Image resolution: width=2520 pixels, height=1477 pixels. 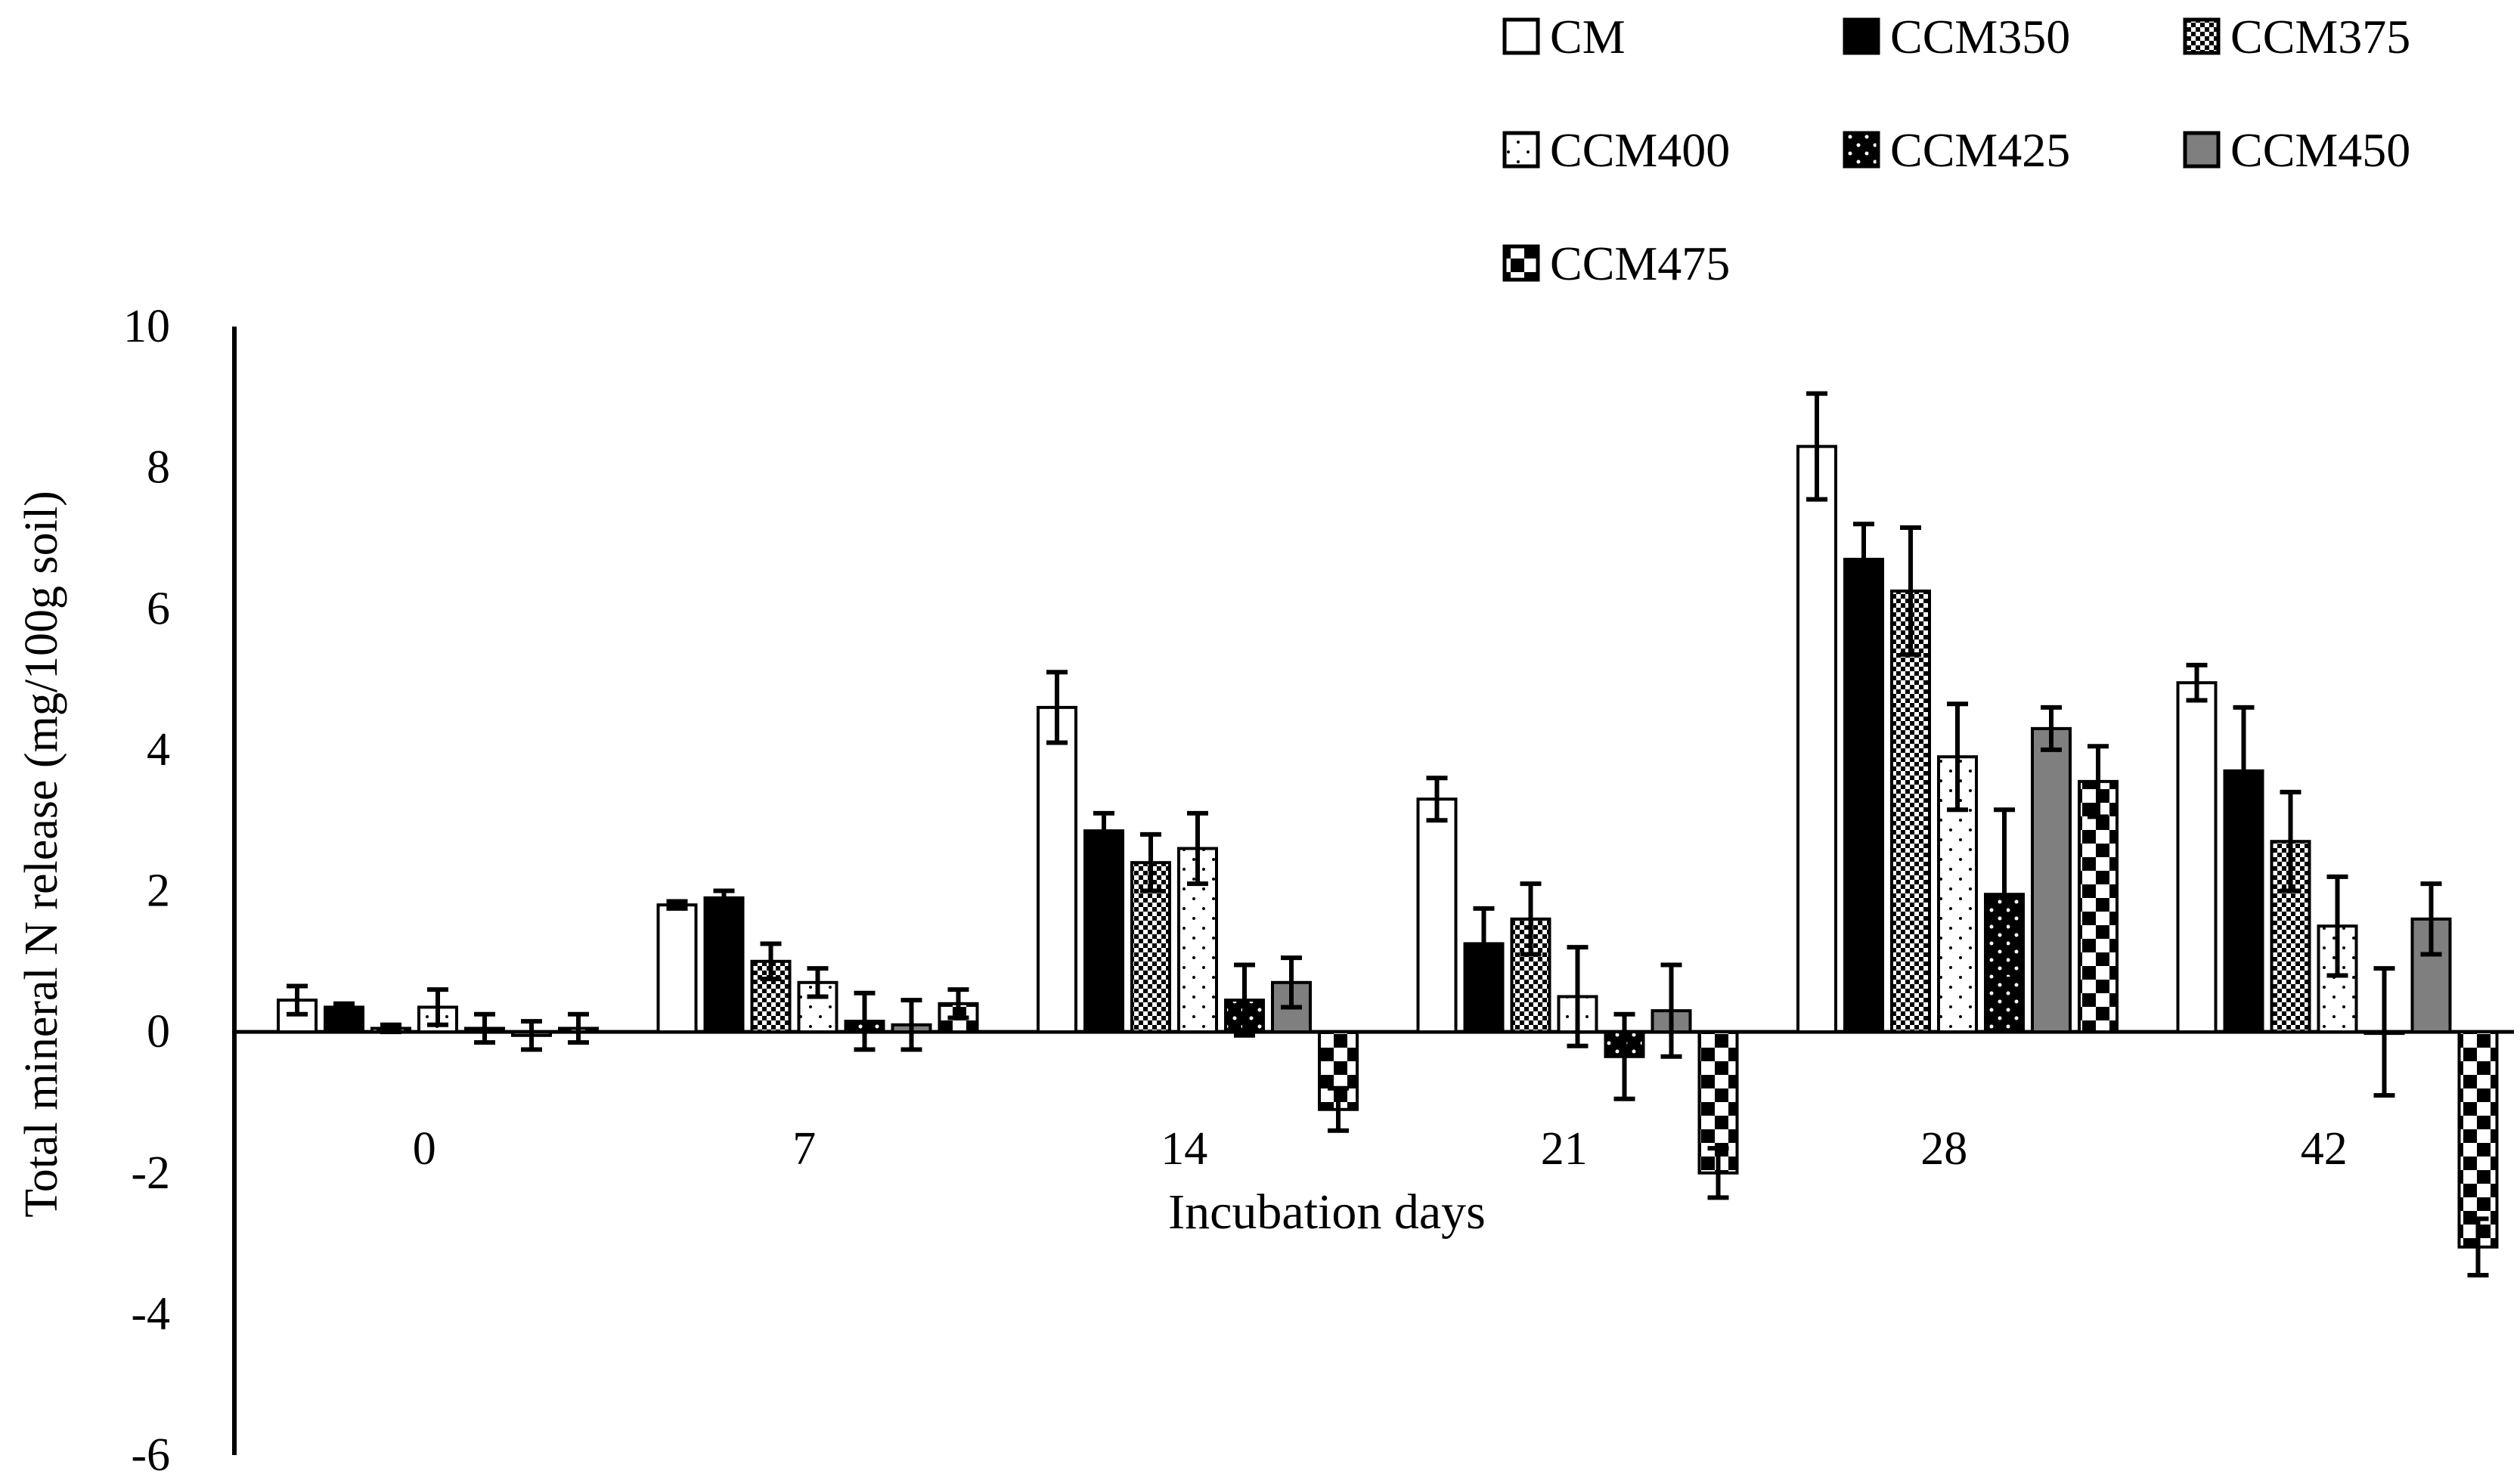 I want to click on y-tick-label: -2, so click(x=150, y=1173).